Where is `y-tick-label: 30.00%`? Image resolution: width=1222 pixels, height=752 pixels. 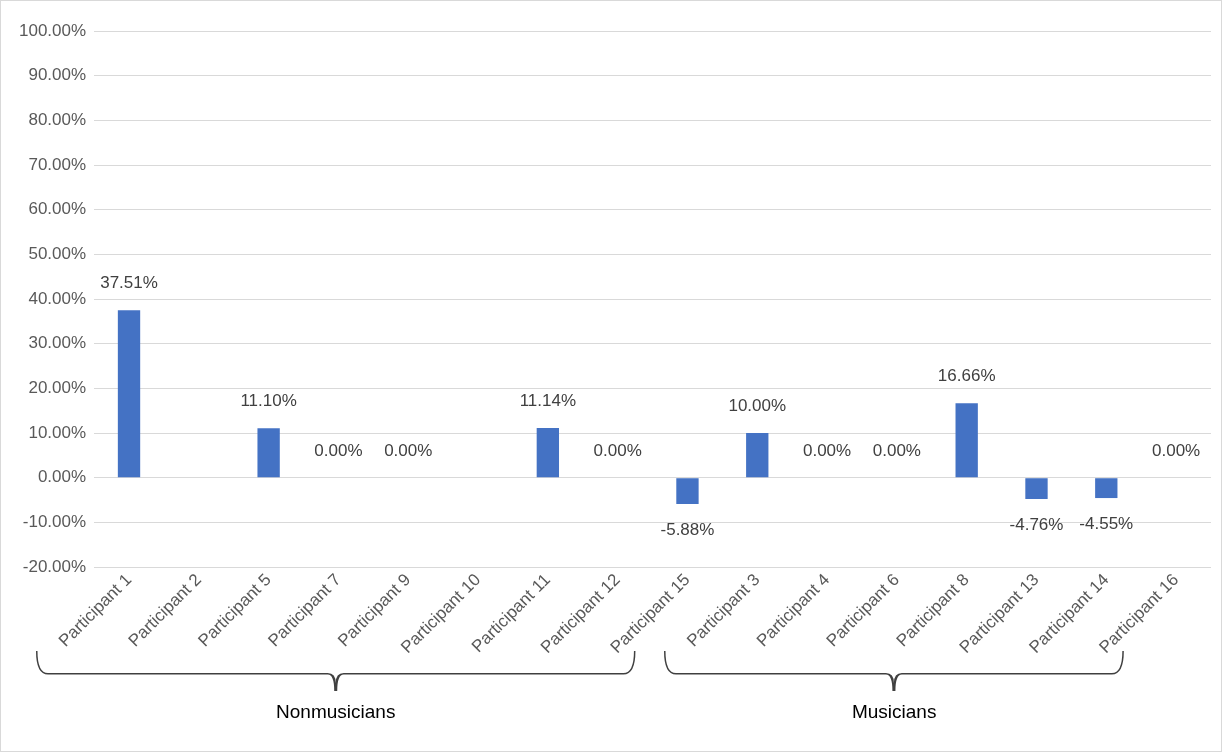
y-tick-label: 30.00% is located at coordinates (57, 343).